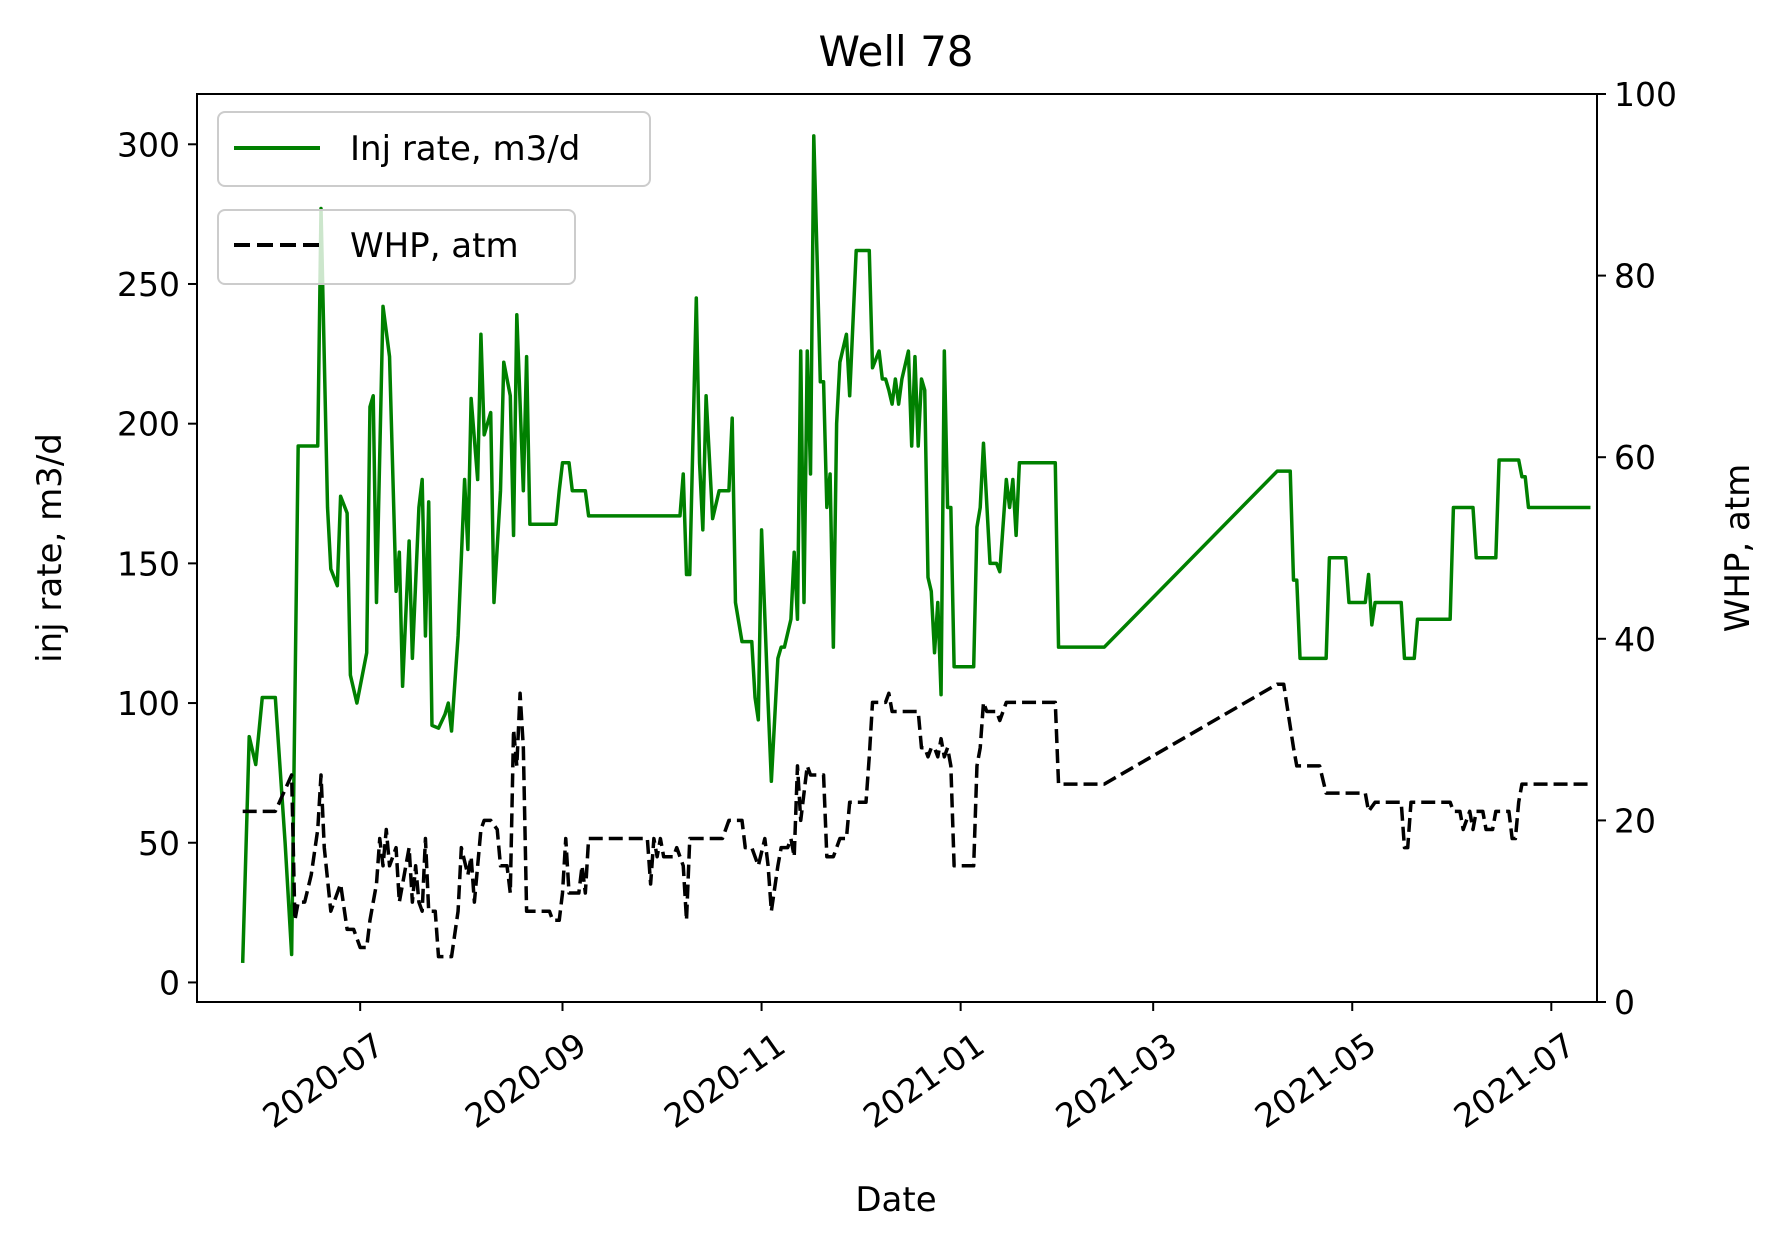 The image size is (1785, 1252). I want to click on y-left-tick-label: 150, so click(148, 563).